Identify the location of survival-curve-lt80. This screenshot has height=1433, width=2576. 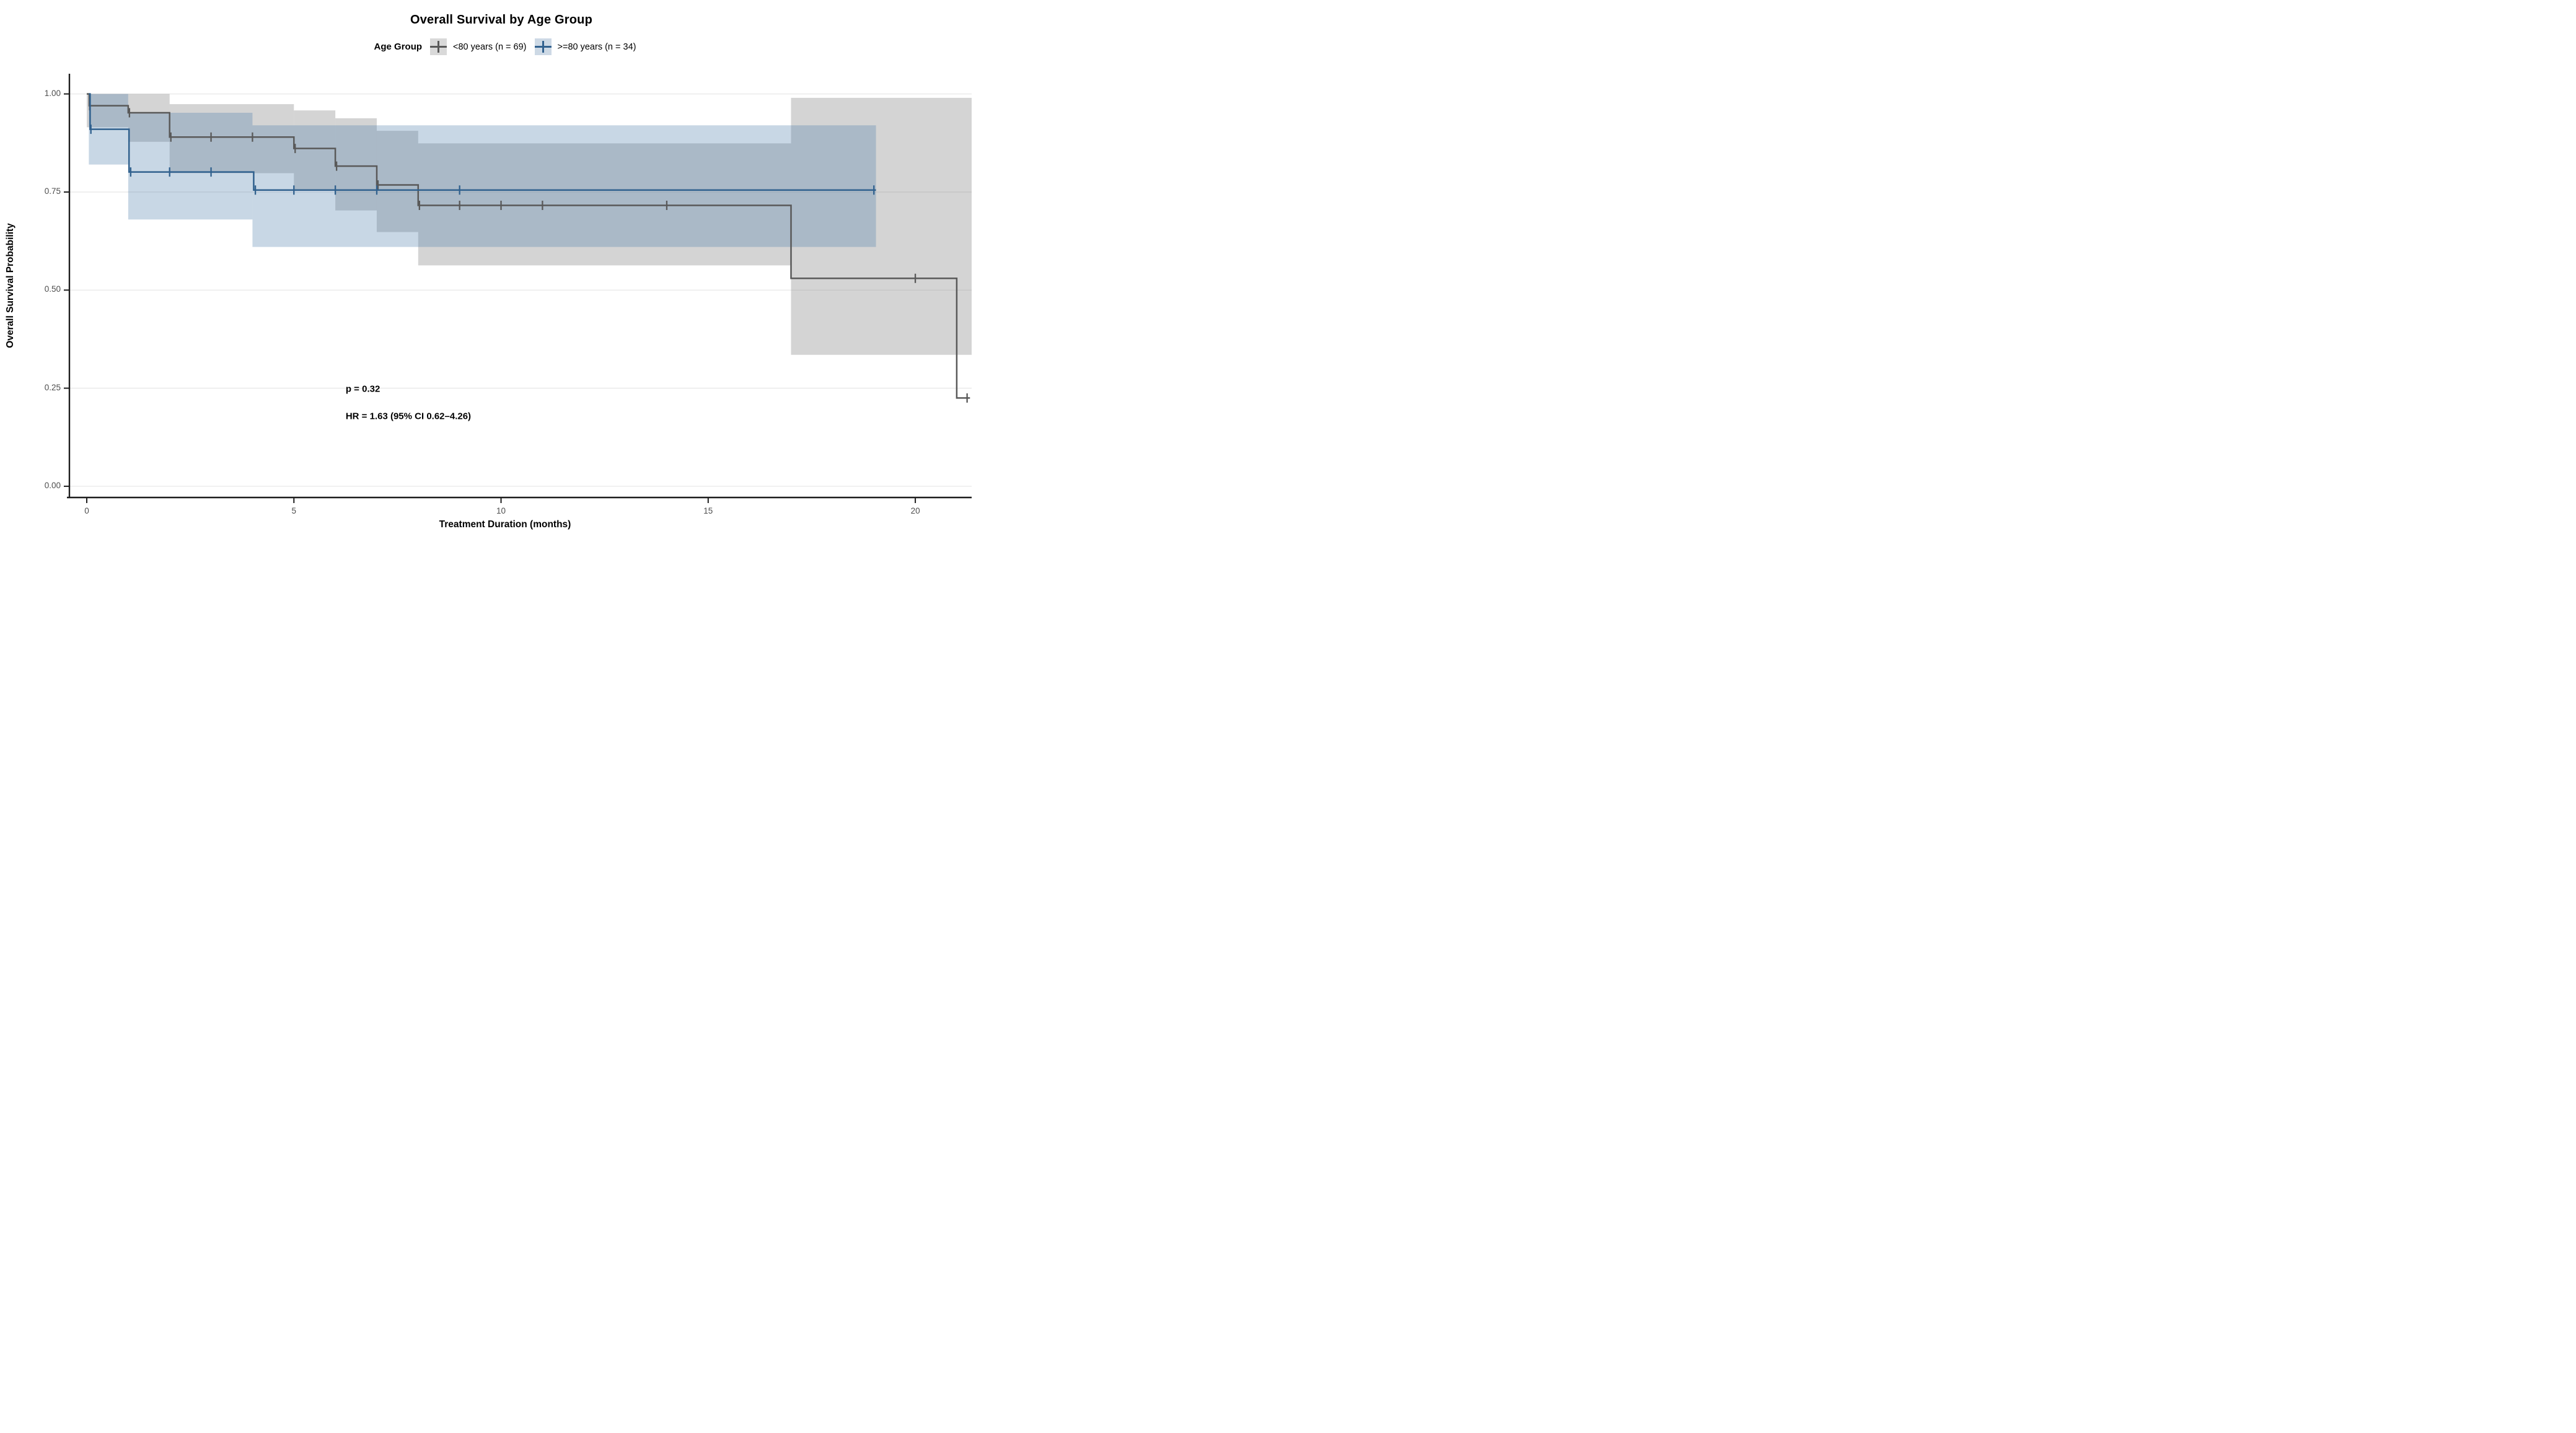
(529, 246).